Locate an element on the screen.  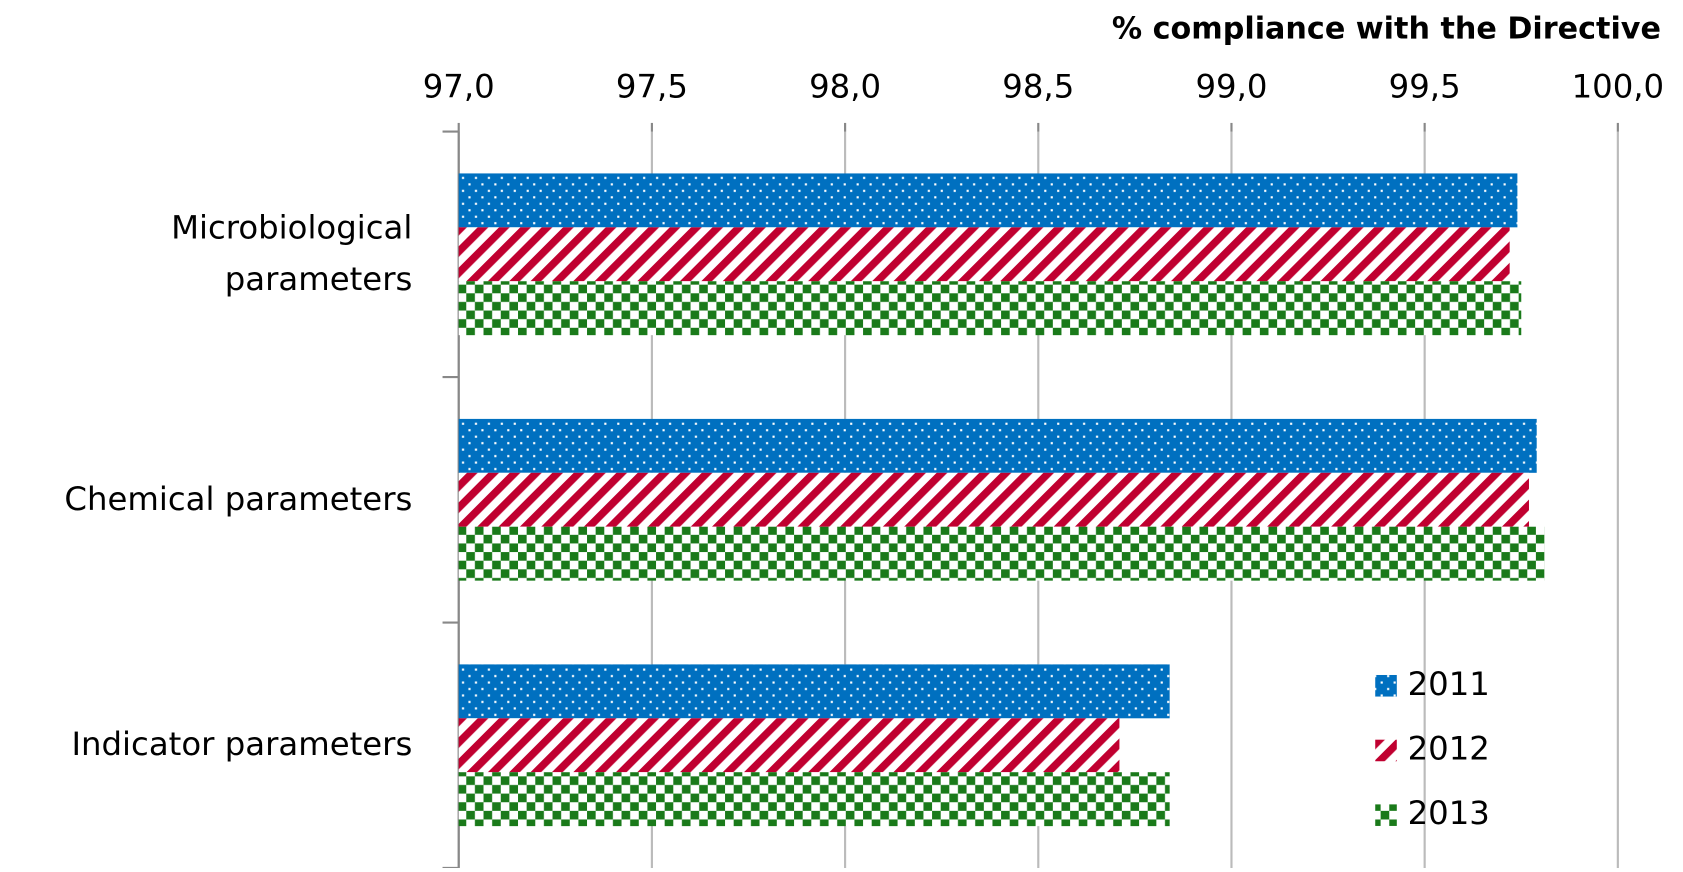
x-tick-label: 98,5 is located at coordinates (1038, 86).